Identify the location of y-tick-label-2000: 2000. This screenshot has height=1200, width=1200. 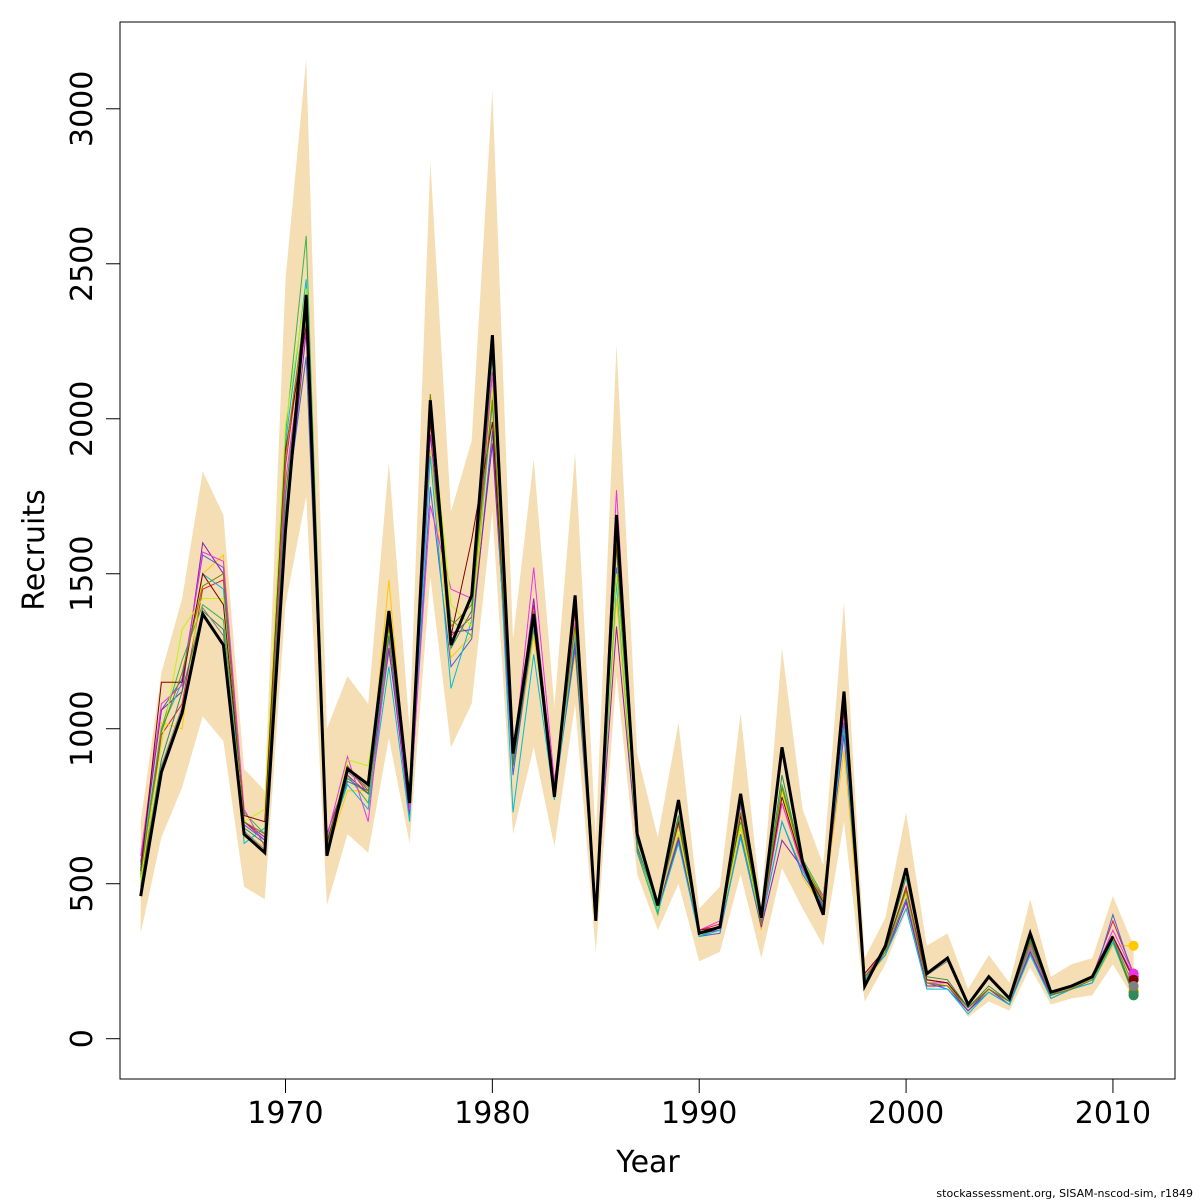
(82, 419).